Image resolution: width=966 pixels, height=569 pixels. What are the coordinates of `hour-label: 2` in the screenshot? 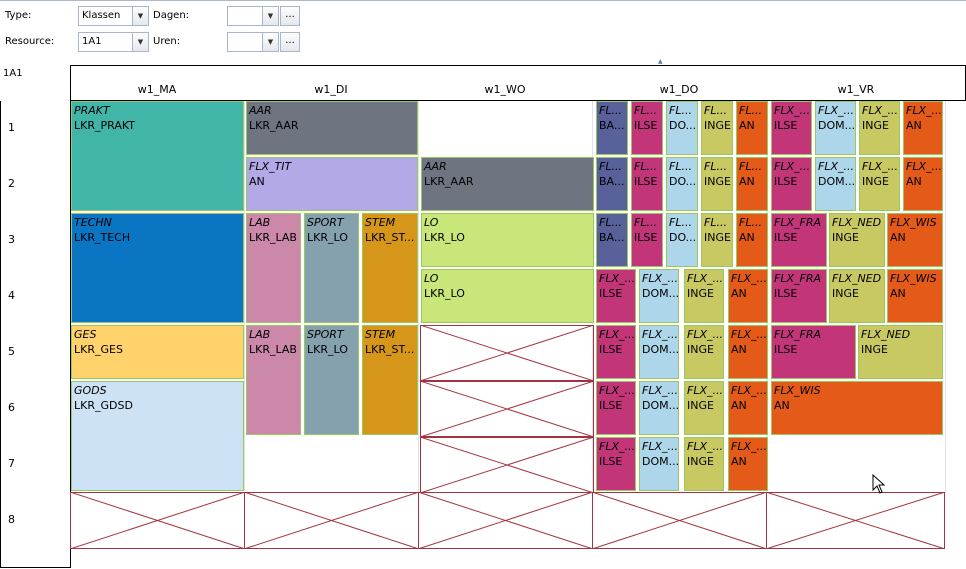 It's located at (11, 183).